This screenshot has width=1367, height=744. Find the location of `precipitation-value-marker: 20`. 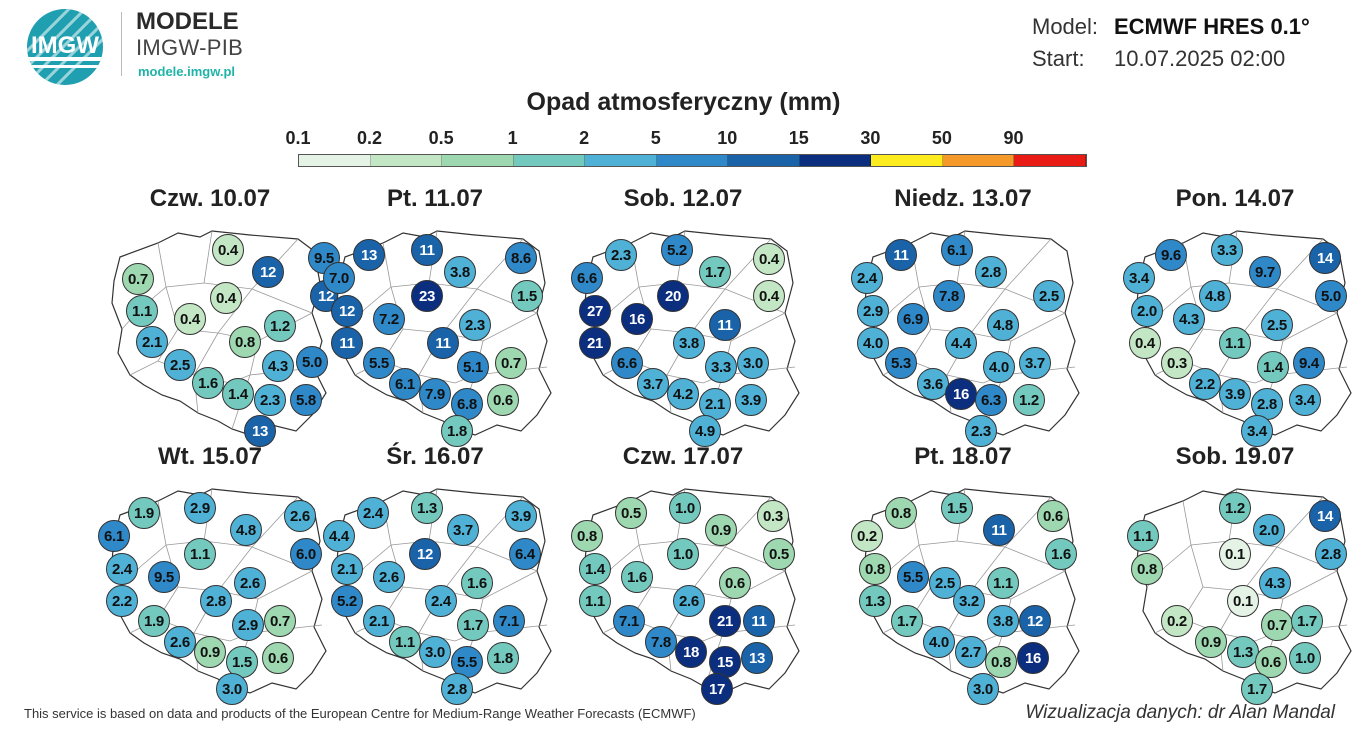

precipitation-value-marker: 20 is located at coordinates (673, 296).